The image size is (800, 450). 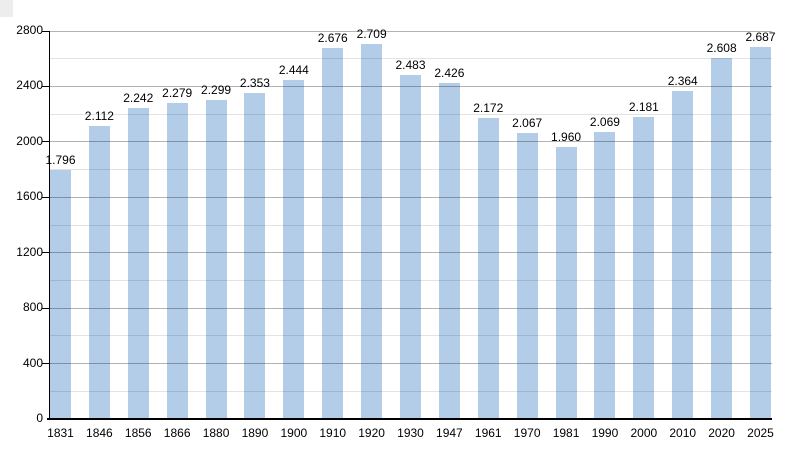 I want to click on x-tick-label: 1990, so click(x=605, y=433).